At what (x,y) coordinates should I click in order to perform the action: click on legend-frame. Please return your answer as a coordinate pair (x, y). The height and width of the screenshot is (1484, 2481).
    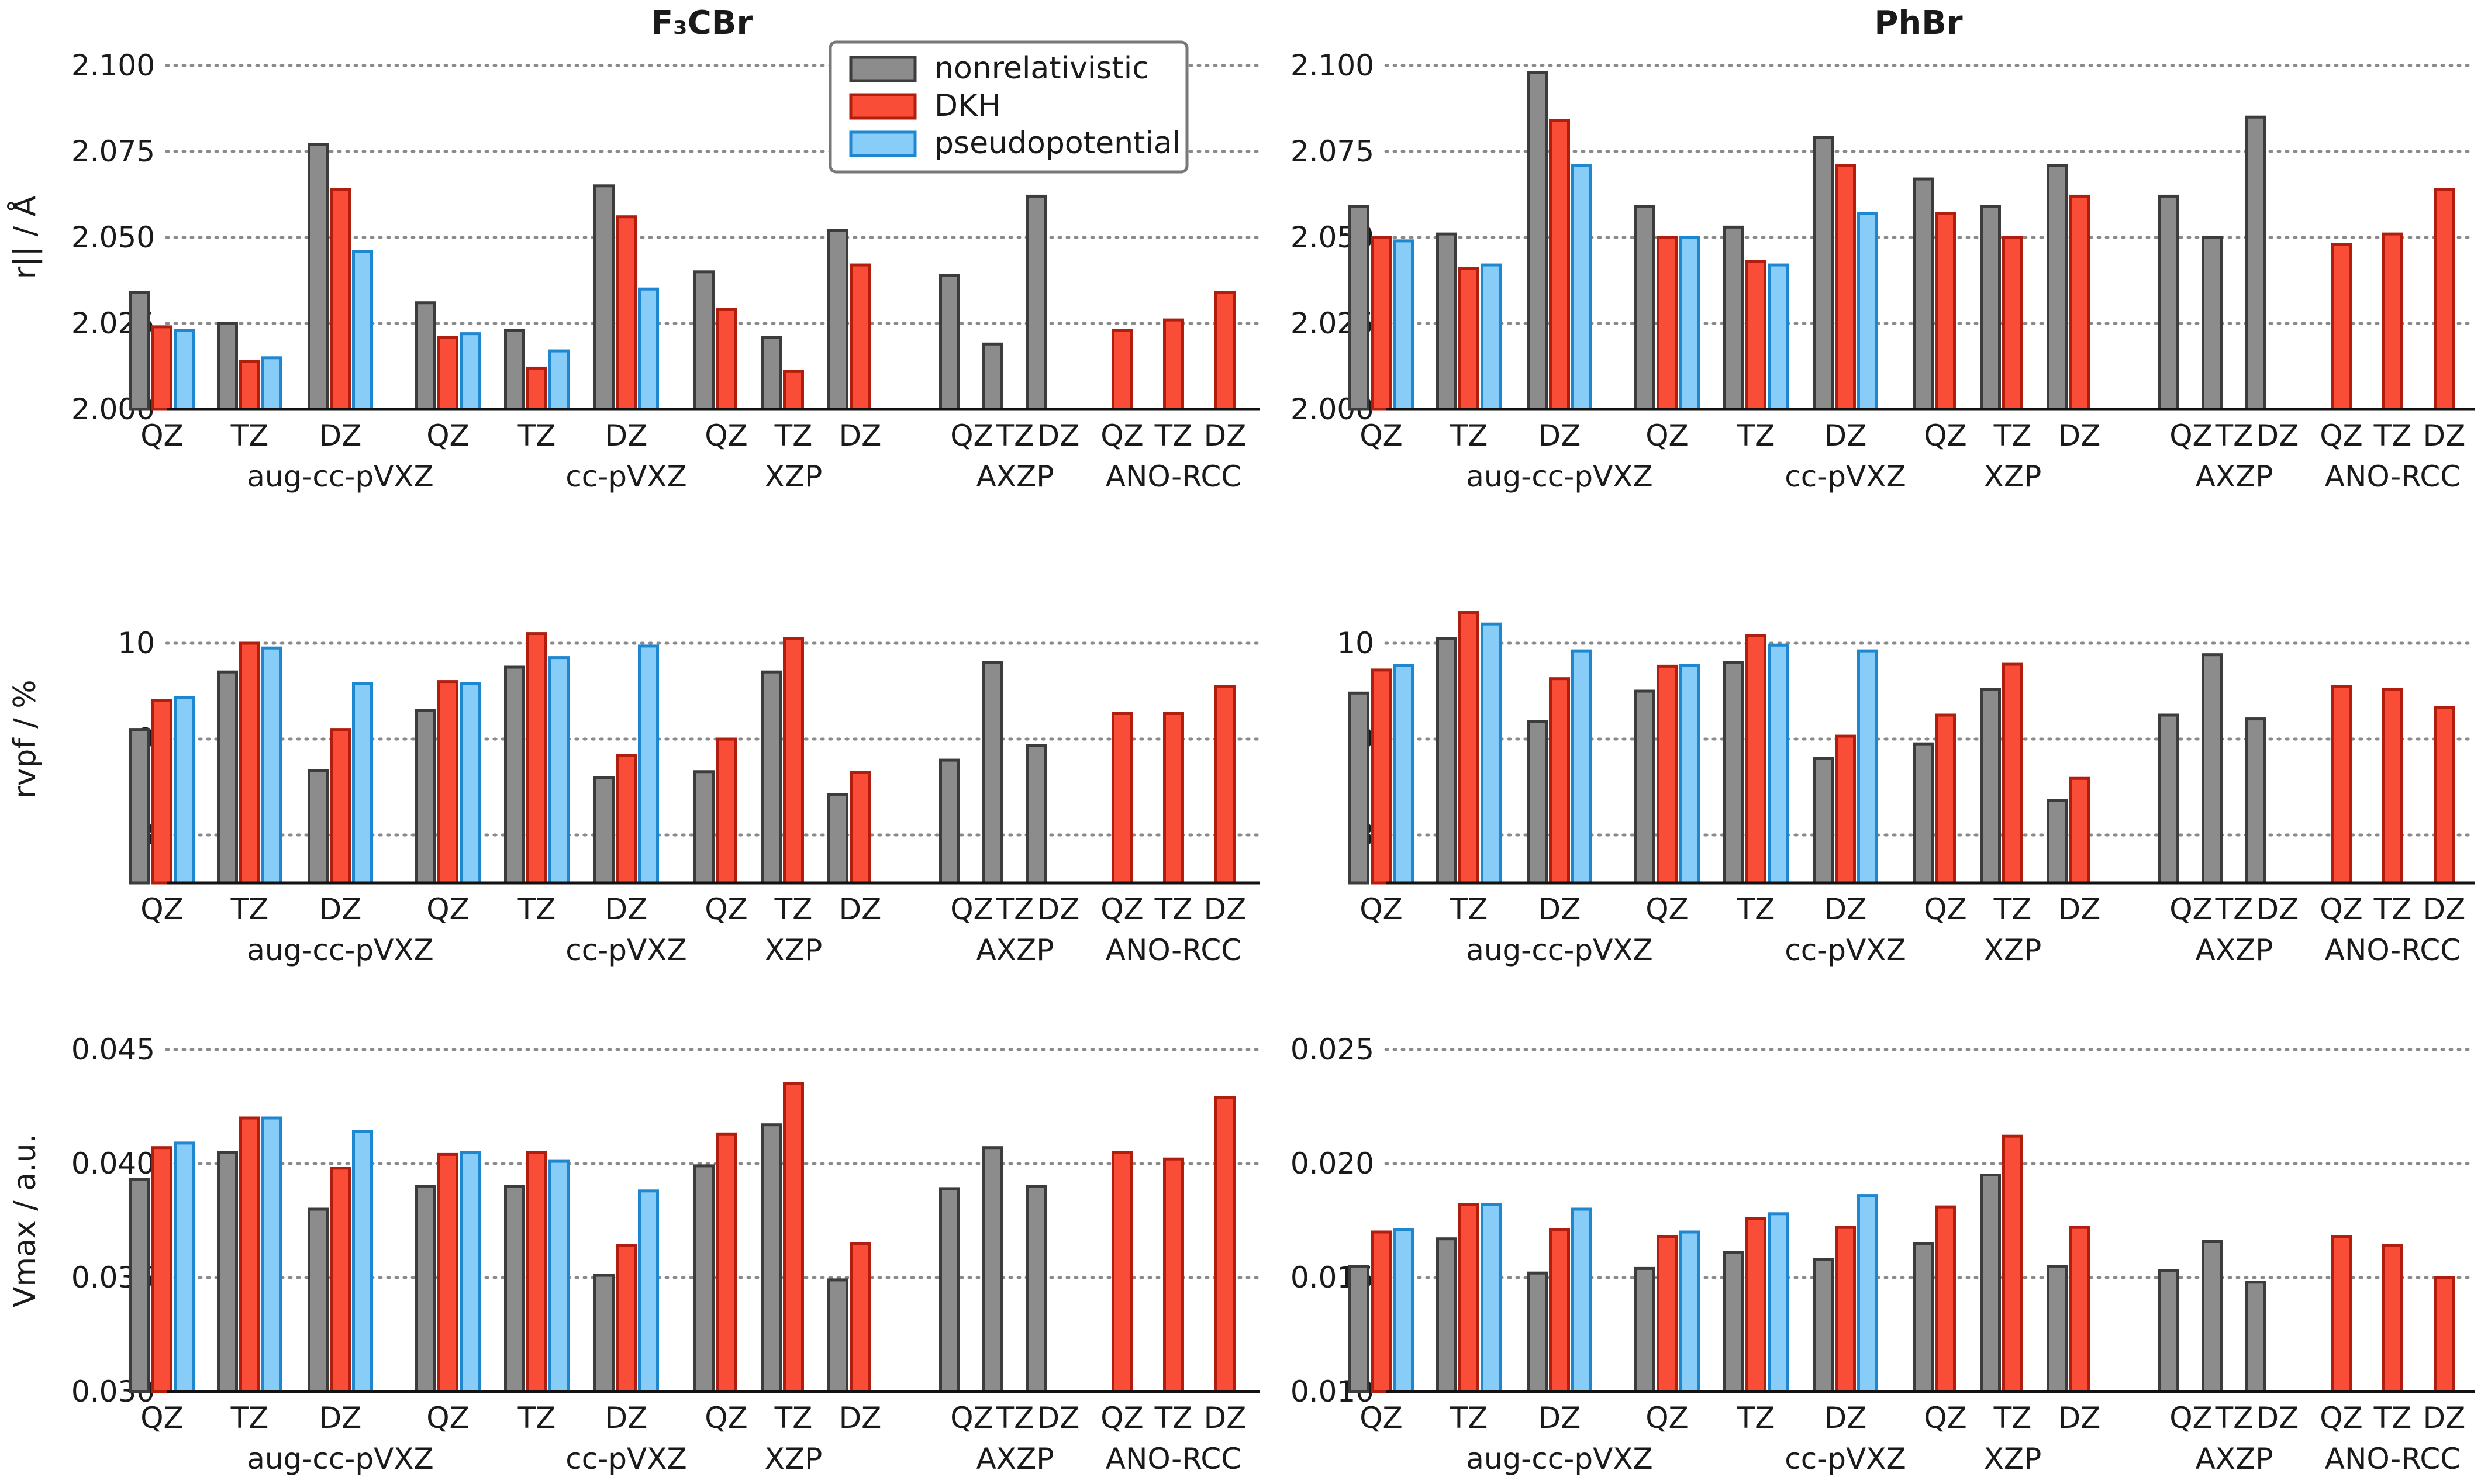
    Looking at the image, I should click on (1009, 107).